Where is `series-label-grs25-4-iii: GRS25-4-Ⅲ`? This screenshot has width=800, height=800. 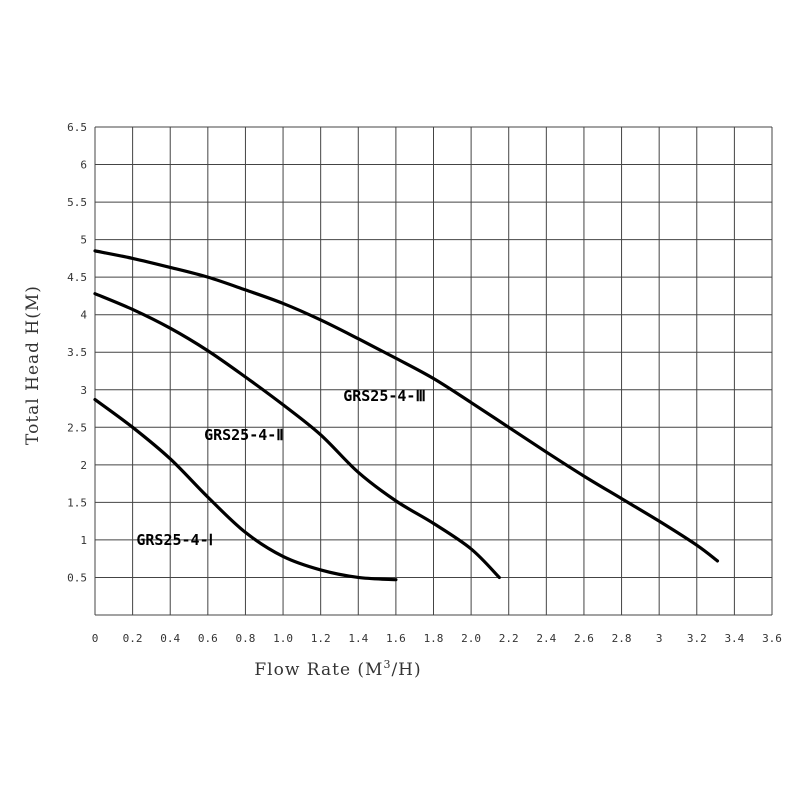 series-label-grs25-4-iii: GRS25-4-Ⅲ is located at coordinates (384, 396).